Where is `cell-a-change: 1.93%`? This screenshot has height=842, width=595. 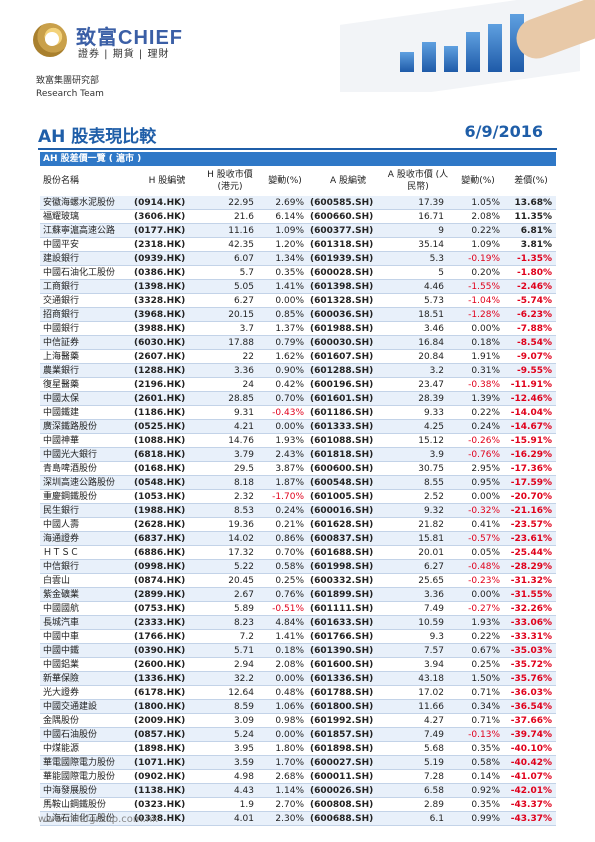
cell-a-change: 1.93% is located at coordinates (478, 622).